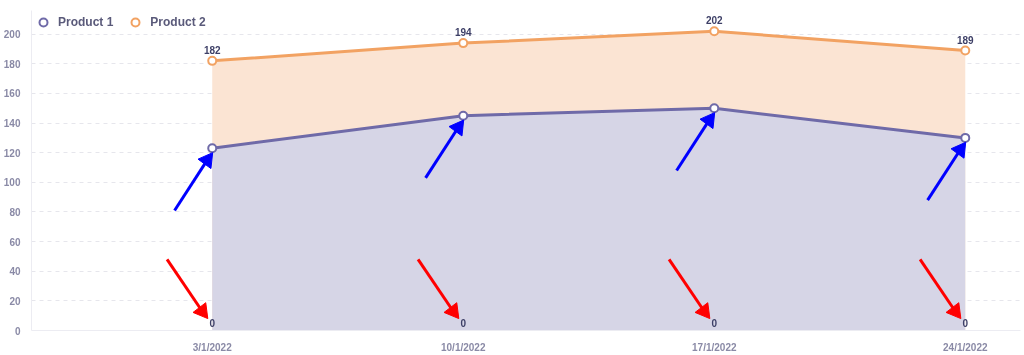 The width and height of the screenshot is (1024, 355). Describe the element at coordinates (12, 35) in the screenshot. I see `y-tick-label: 200` at that location.